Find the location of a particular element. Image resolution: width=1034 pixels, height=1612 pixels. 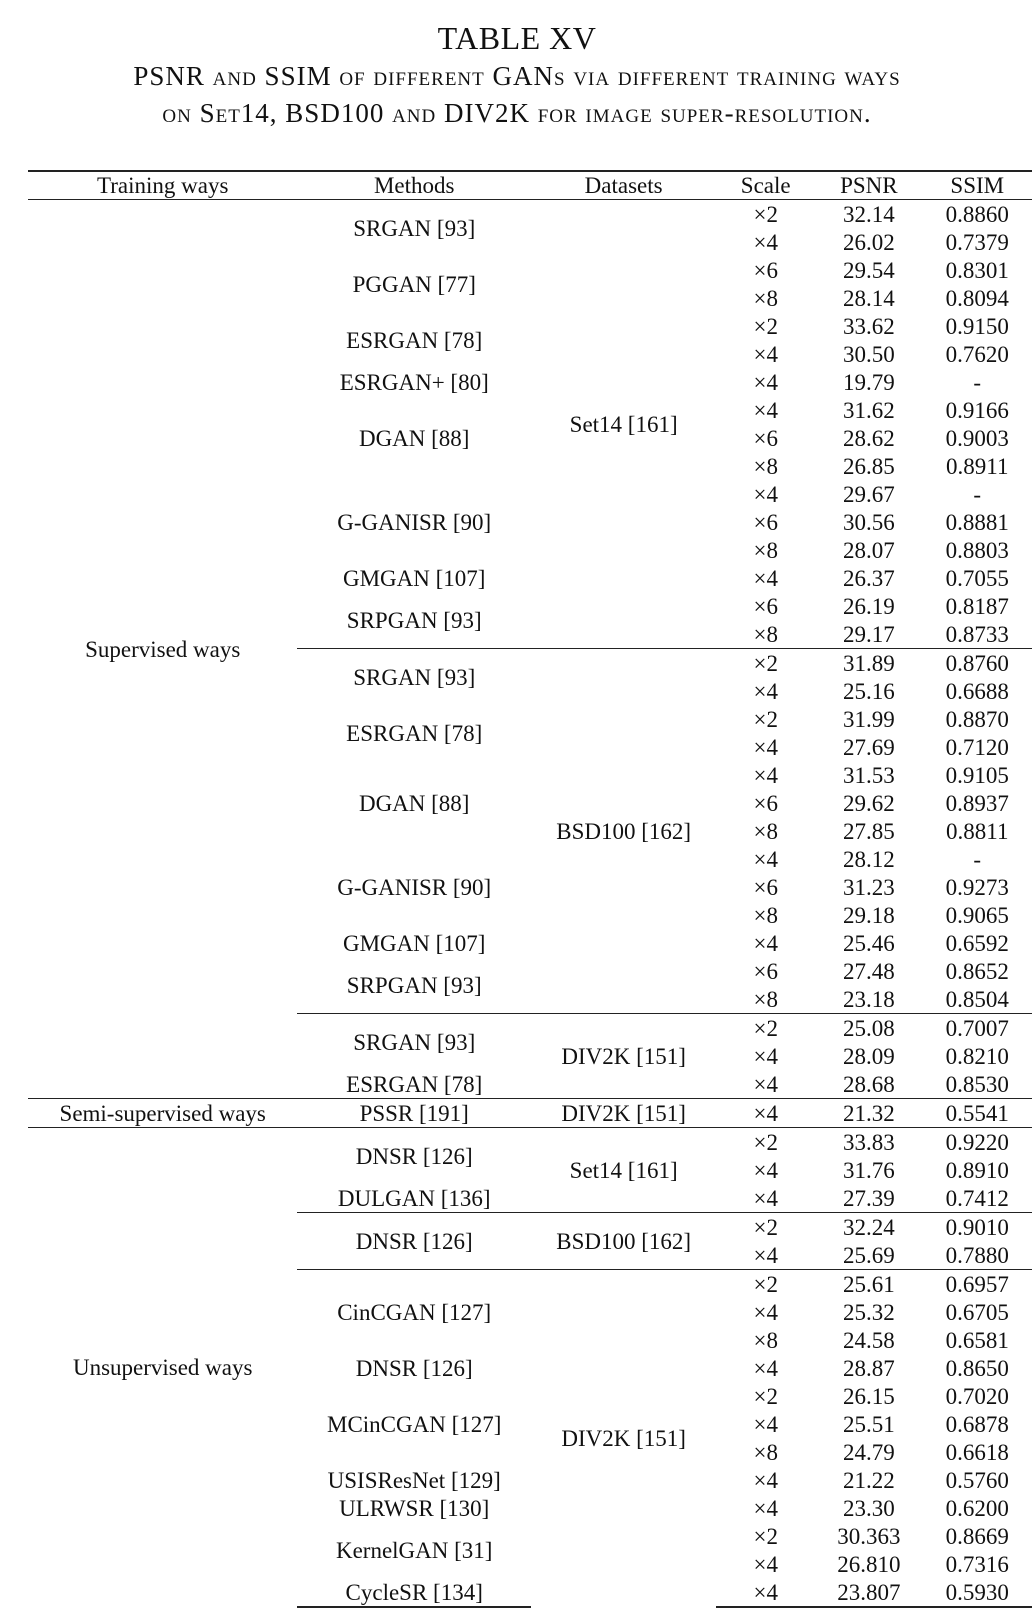

ssim-cell: 0.9010 is located at coordinates (977, 1226).